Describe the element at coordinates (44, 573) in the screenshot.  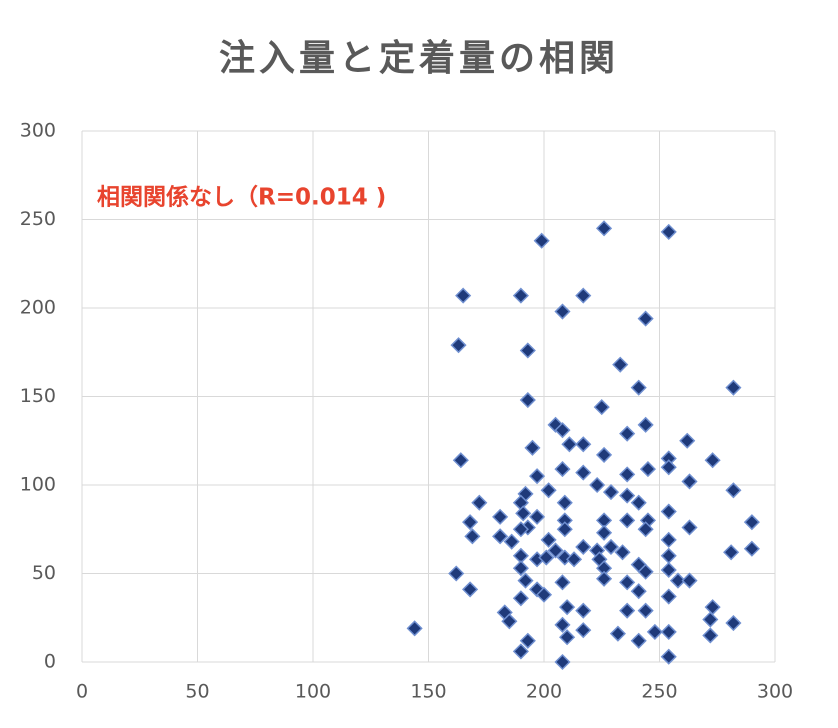
I see `y-tick-label: 50` at that location.